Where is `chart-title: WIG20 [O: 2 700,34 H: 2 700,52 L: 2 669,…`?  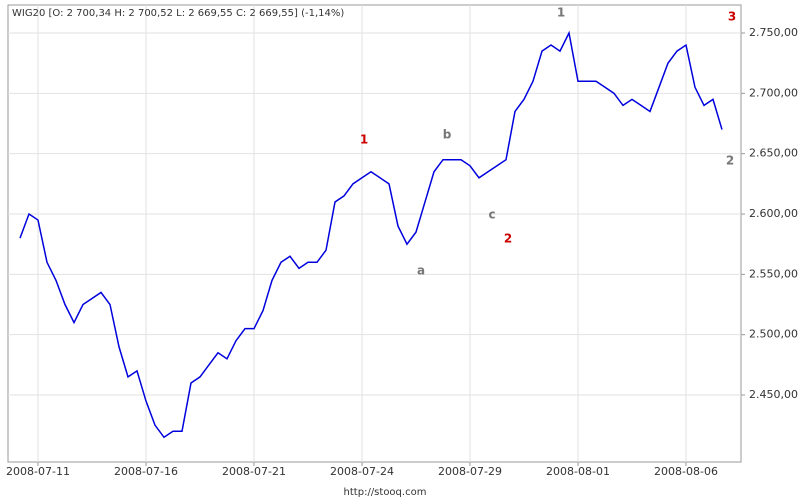
chart-title: WIG20 [O: 2 700,34 H: 2 700,52 L: 2 669,… is located at coordinates (178, 13).